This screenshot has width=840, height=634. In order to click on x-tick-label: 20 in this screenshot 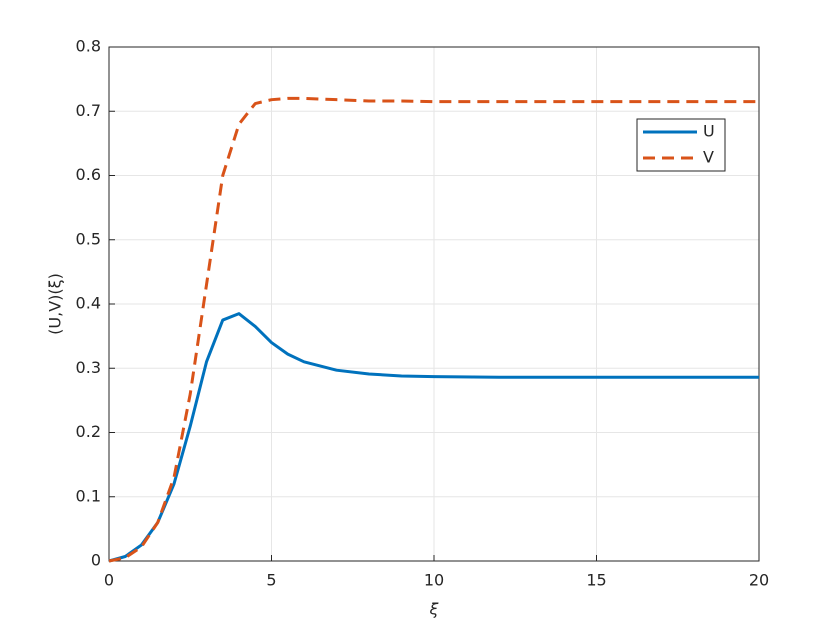, I will do `click(759, 580)`.